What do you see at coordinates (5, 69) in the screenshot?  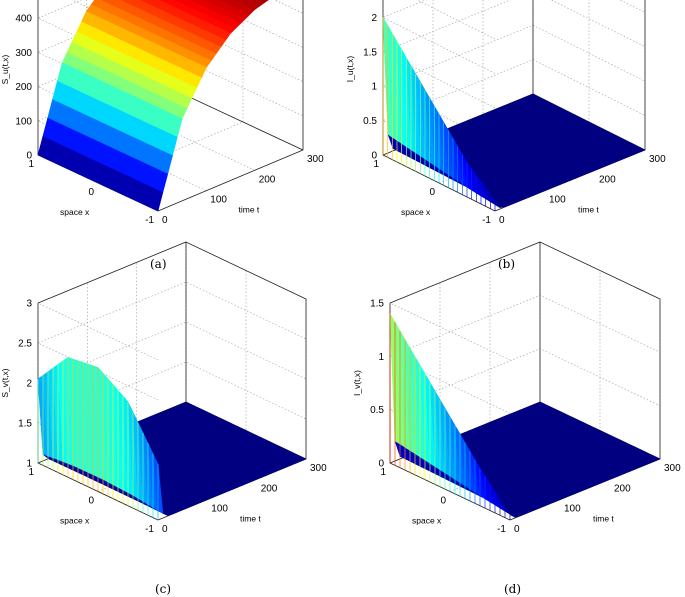 I see `z-axis-label: S_u(t,x)` at bounding box center [5, 69].